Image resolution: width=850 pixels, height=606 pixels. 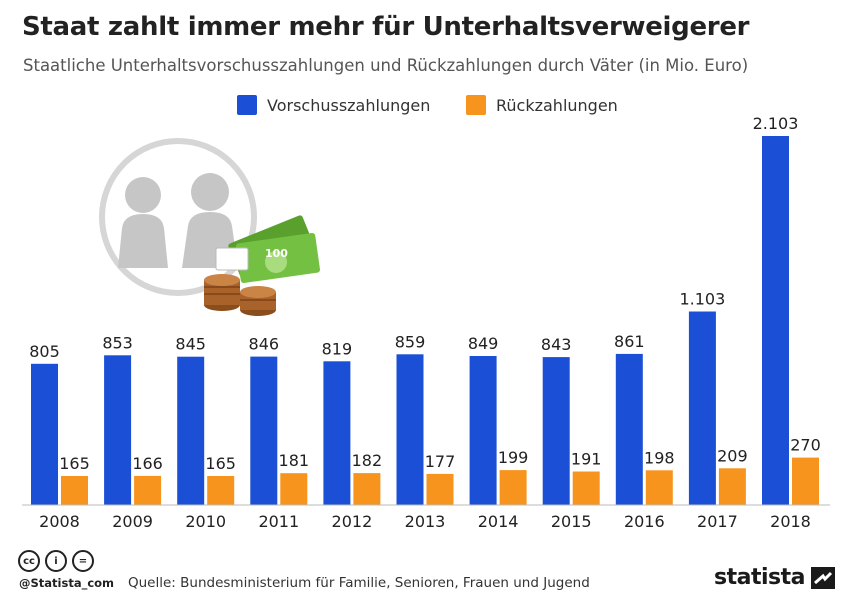 What do you see at coordinates (117, 342) in the screenshot?
I see `value-label-vorschuss-2009: 853` at bounding box center [117, 342].